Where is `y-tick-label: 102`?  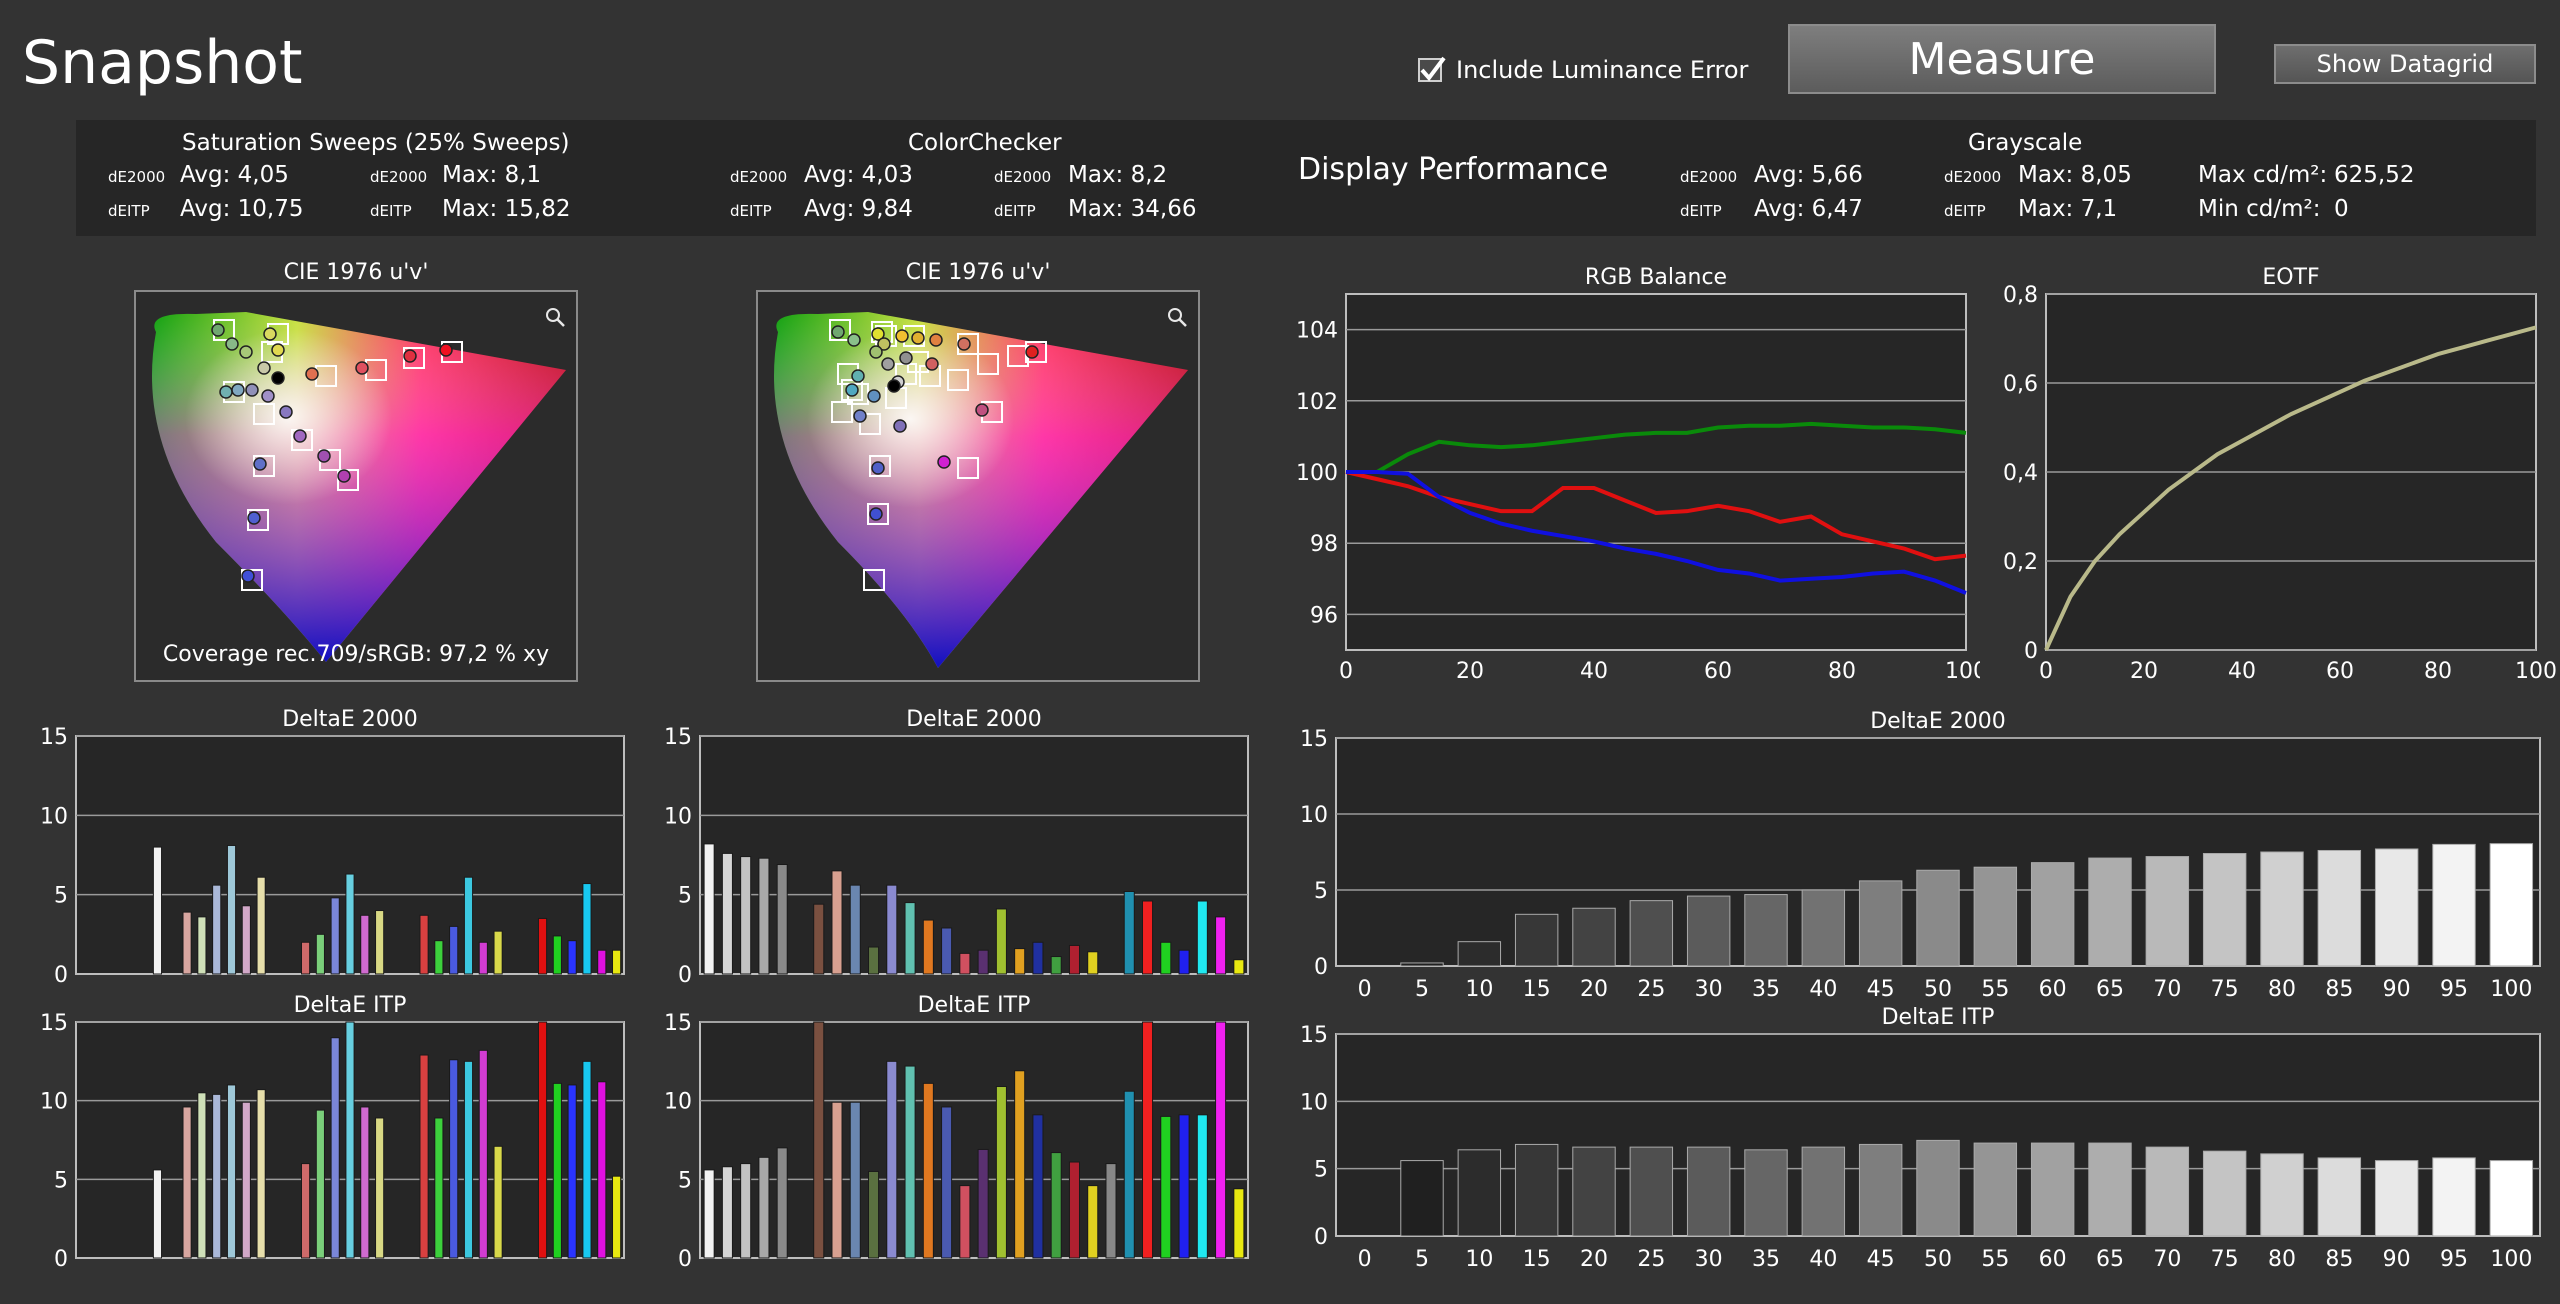
y-tick-label: 102 is located at coordinates (1317, 402).